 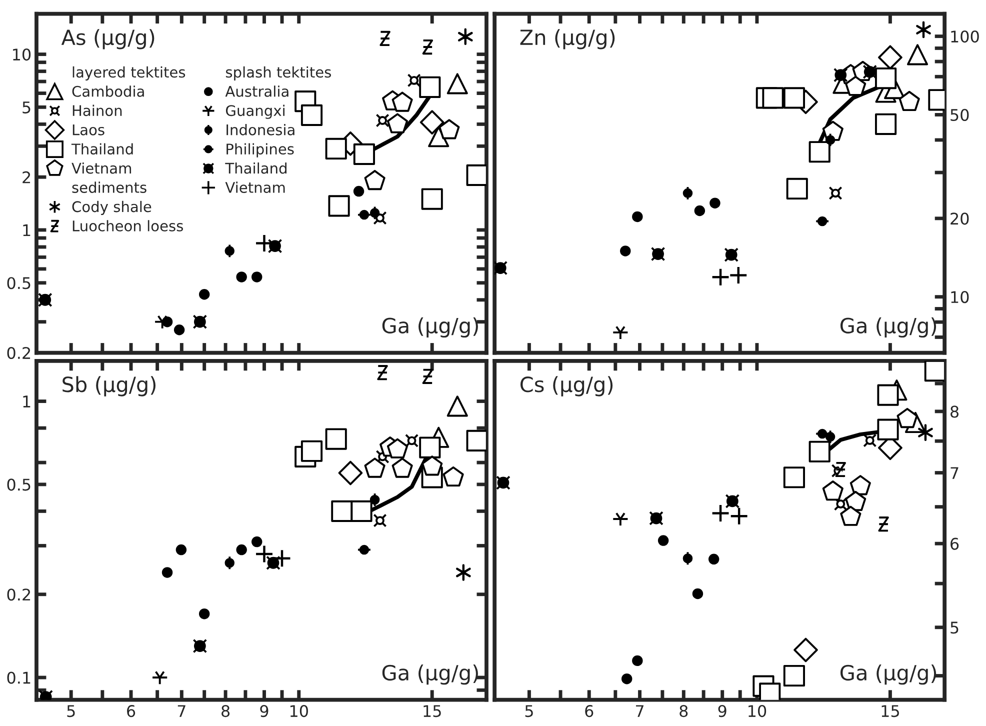 What do you see at coordinates (959, 218) in the screenshot?
I see `y-tick-label: 20` at bounding box center [959, 218].